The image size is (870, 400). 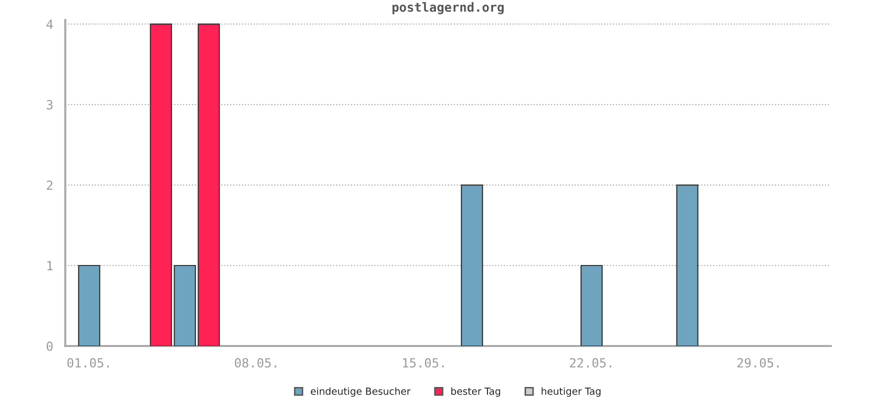 What do you see at coordinates (475, 392) in the screenshot?
I see `legend-label: bester Tag` at bounding box center [475, 392].